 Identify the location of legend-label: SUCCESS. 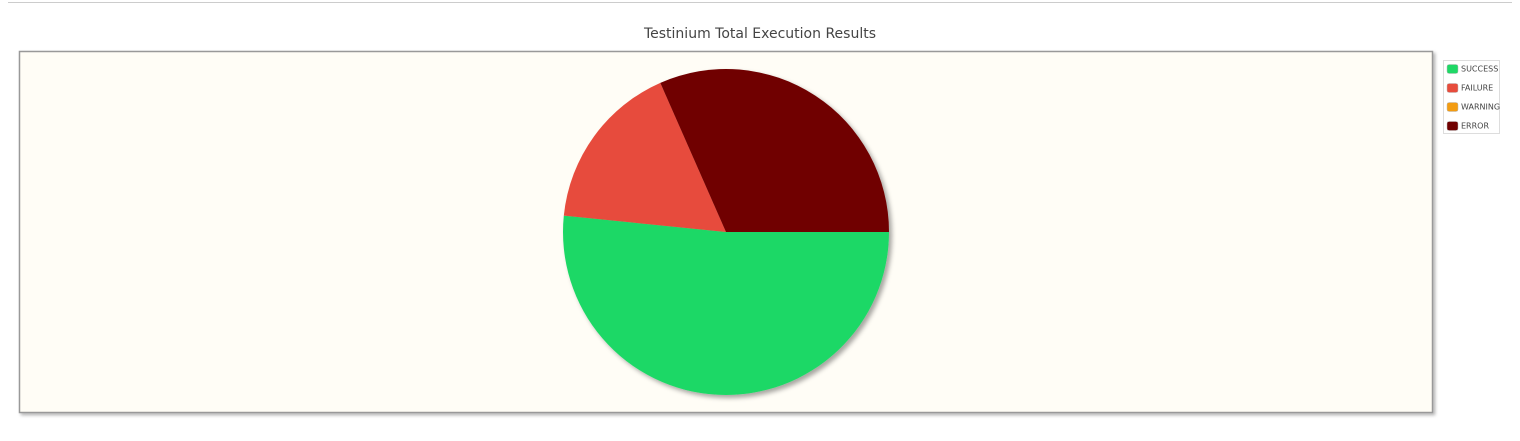
(1479, 69).